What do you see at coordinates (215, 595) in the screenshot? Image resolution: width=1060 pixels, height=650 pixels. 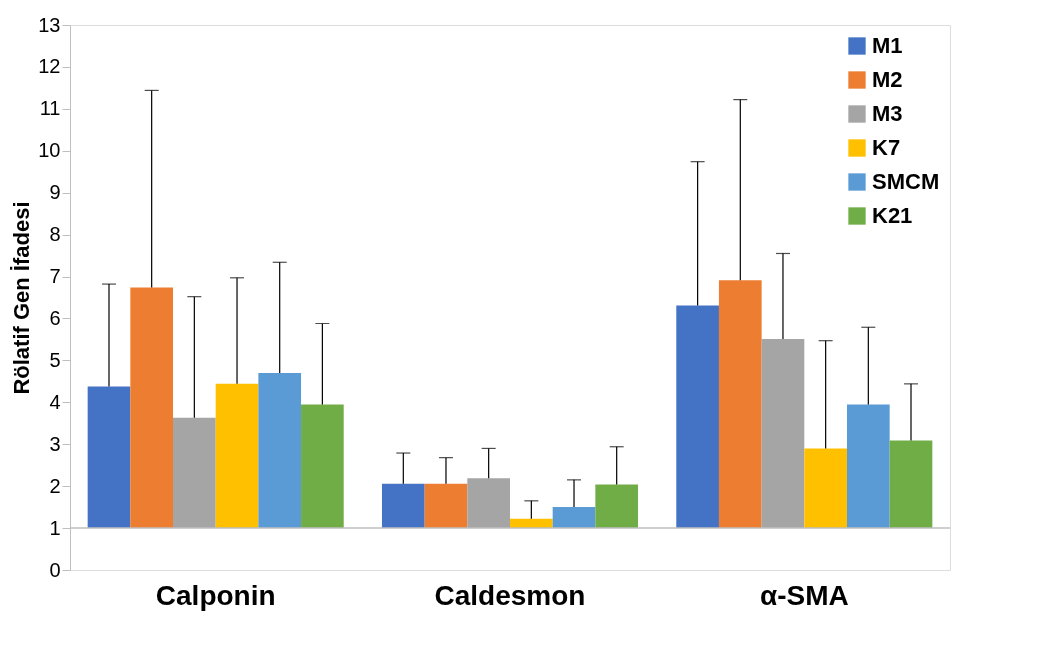 I see `x-tick-label: Calponin` at bounding box center [215, 595].